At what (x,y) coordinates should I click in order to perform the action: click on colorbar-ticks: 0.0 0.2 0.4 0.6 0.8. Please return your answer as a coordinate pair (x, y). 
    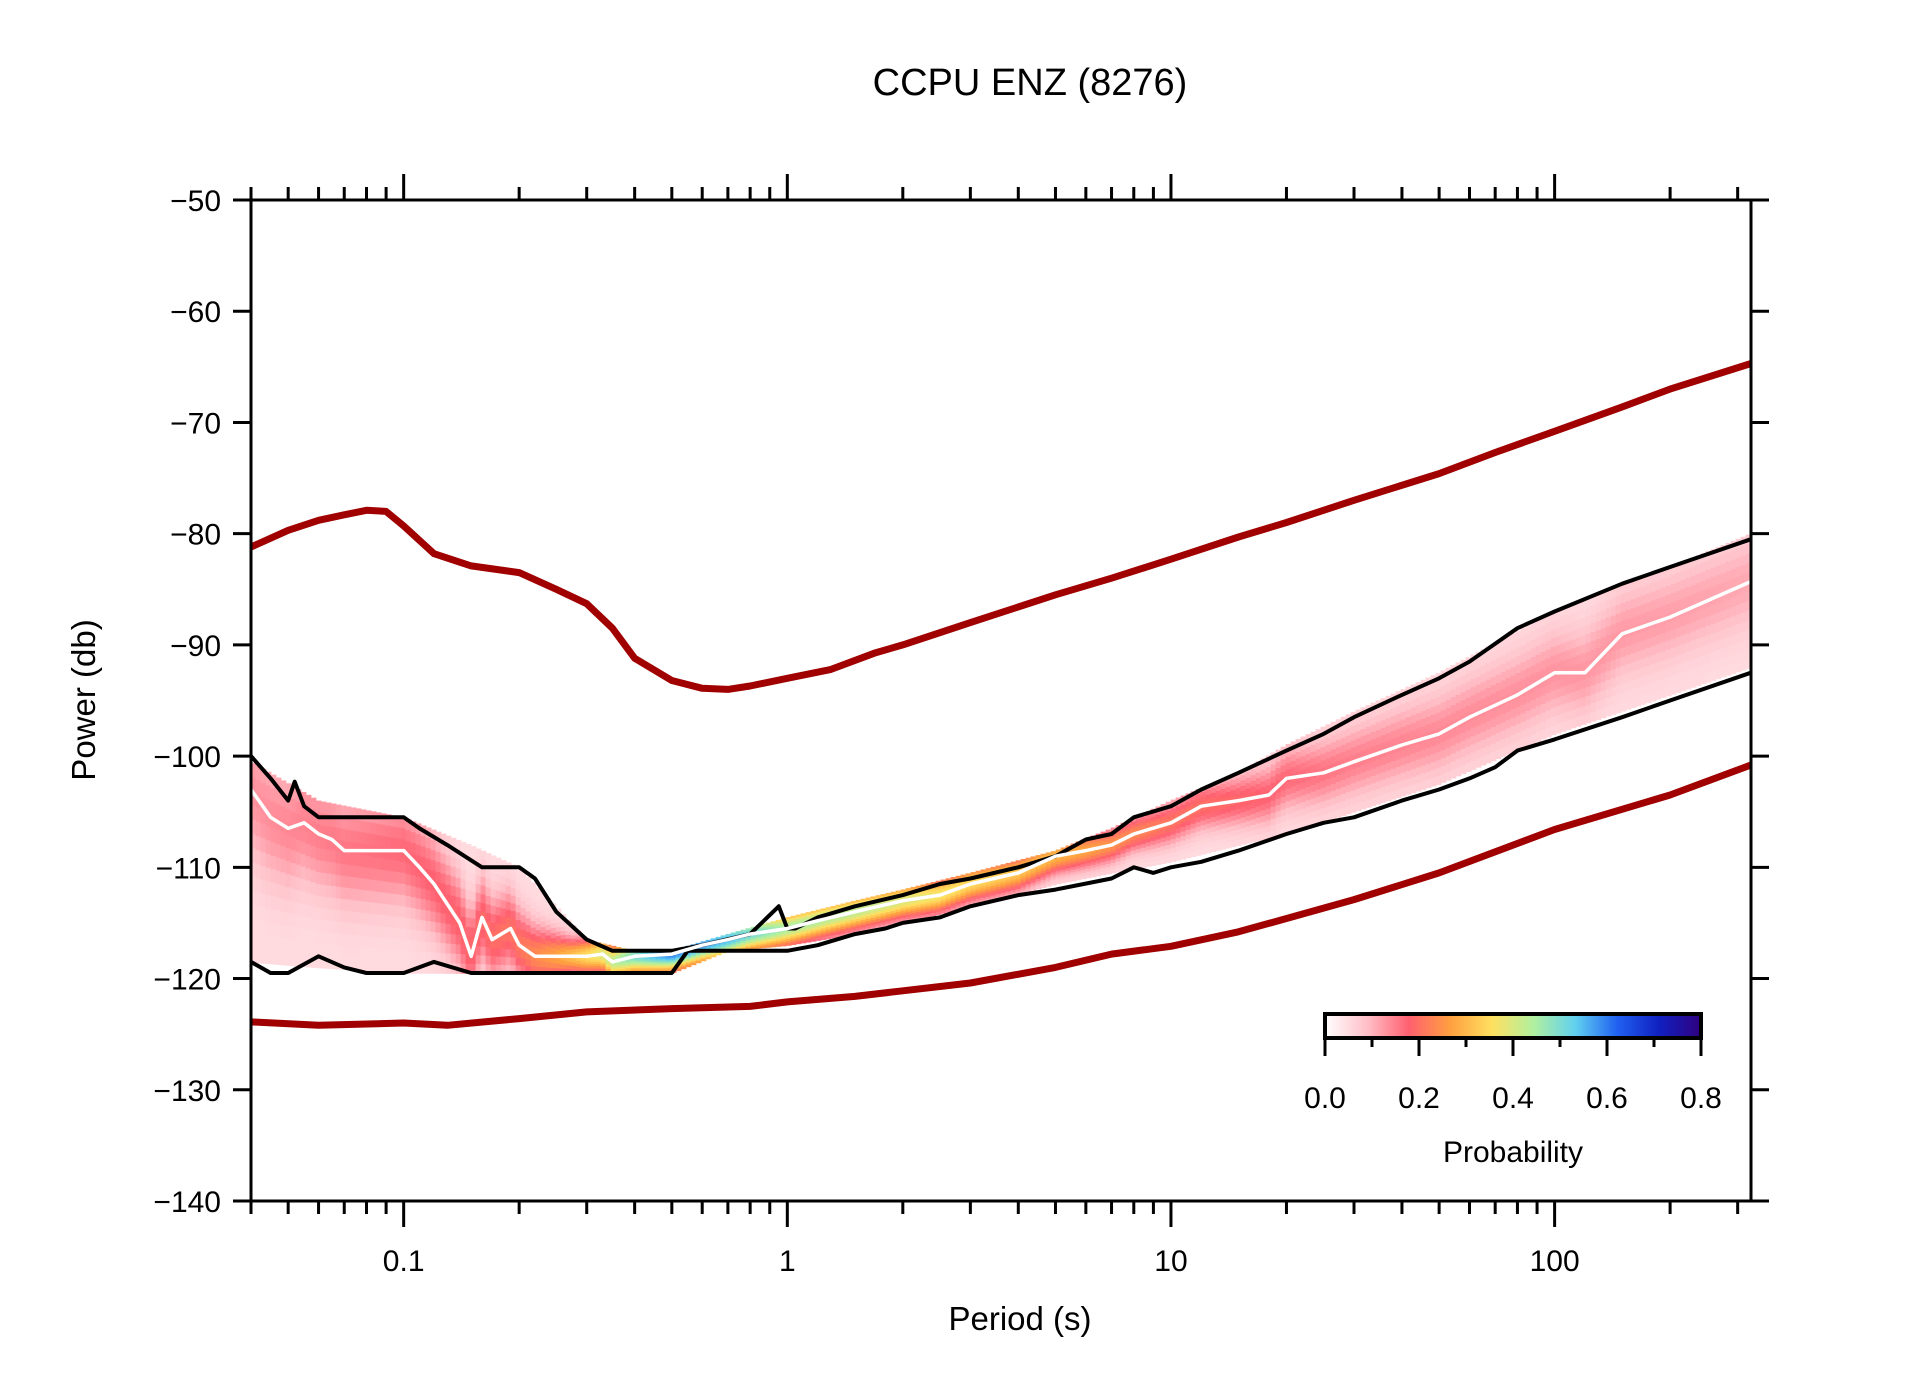
    Looking at the image, I should click on (1513, 1076).